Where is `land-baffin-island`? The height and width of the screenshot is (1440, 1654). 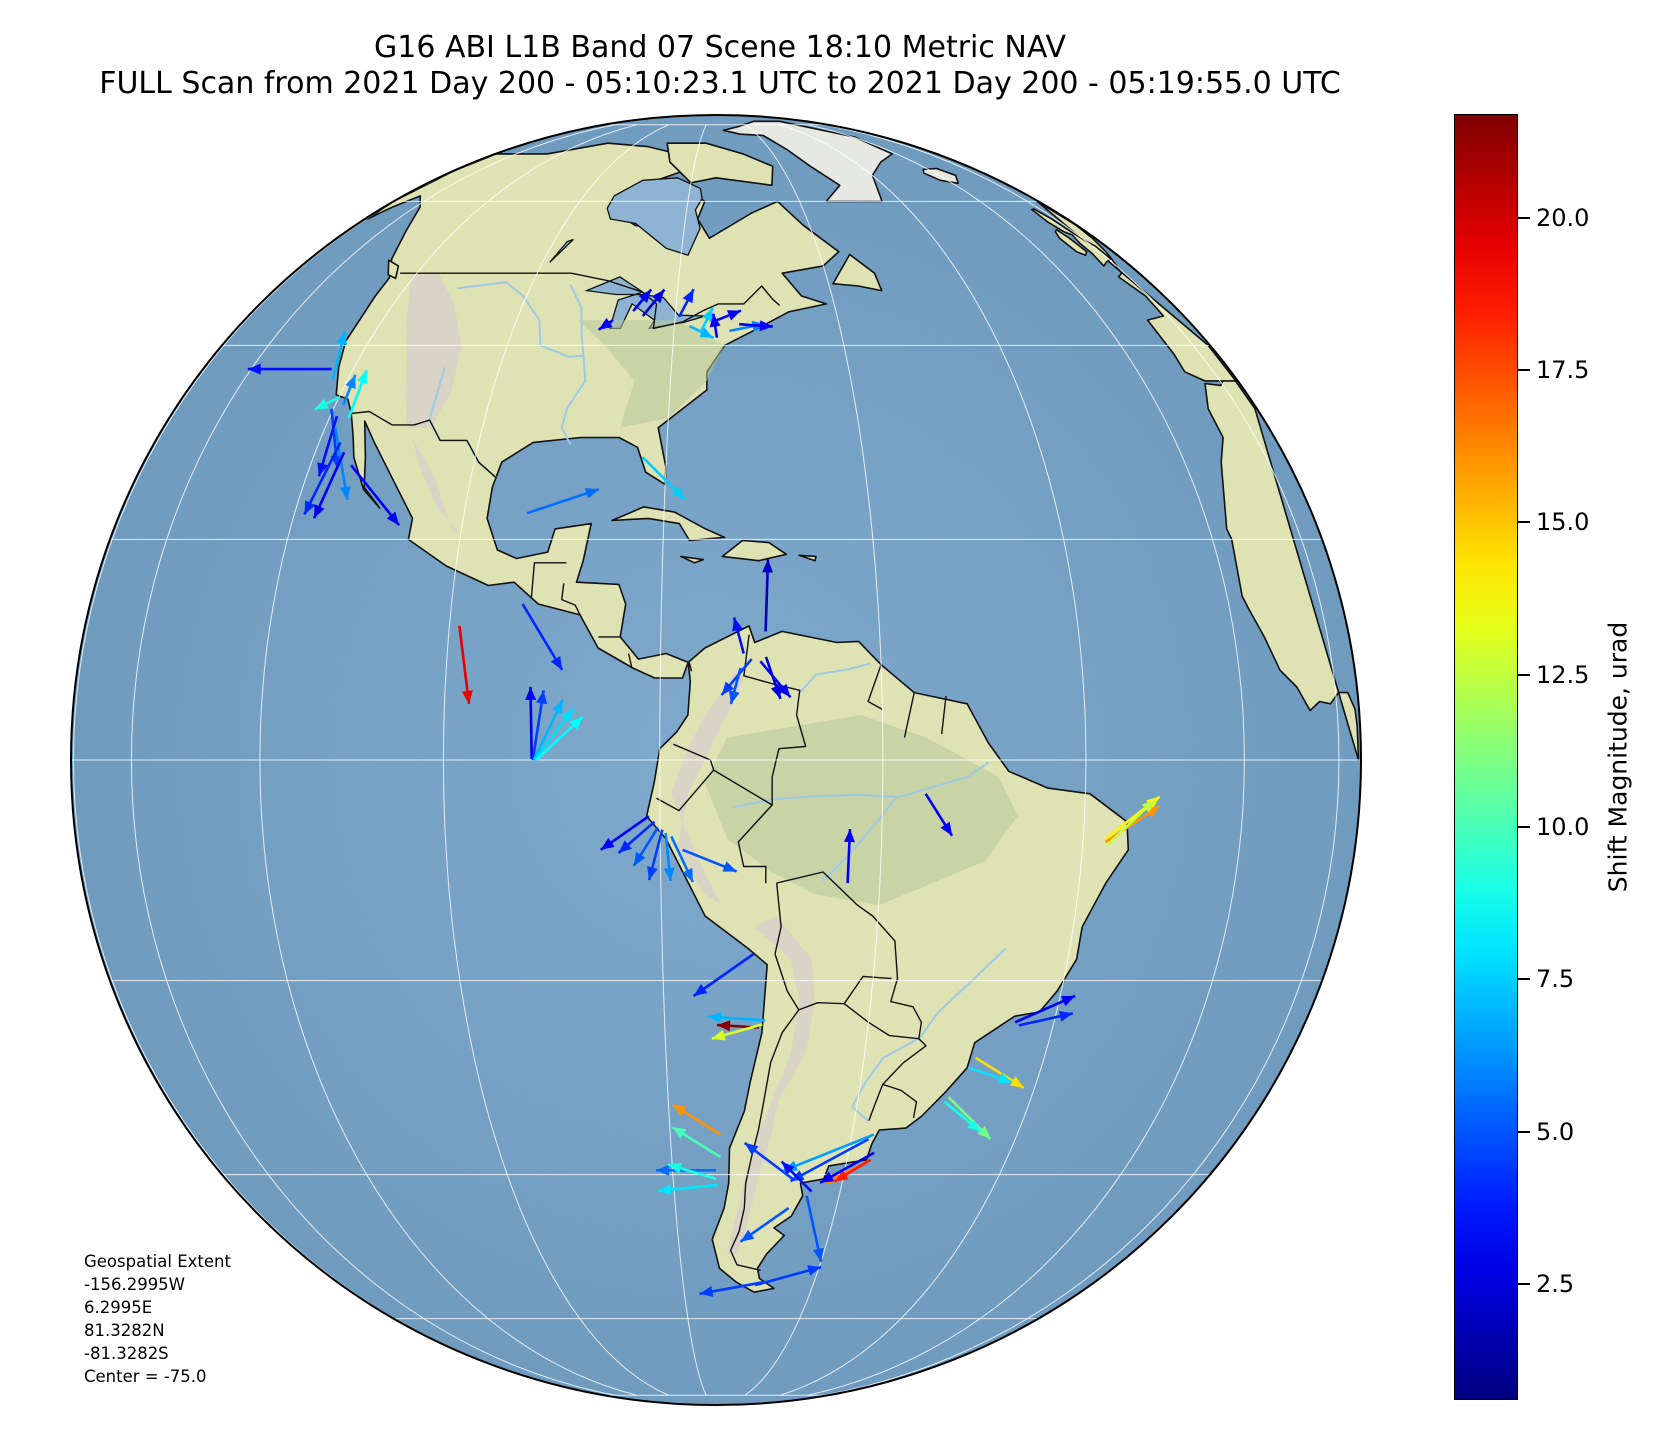 land-baffin-island is located at coordinates (720, 164).